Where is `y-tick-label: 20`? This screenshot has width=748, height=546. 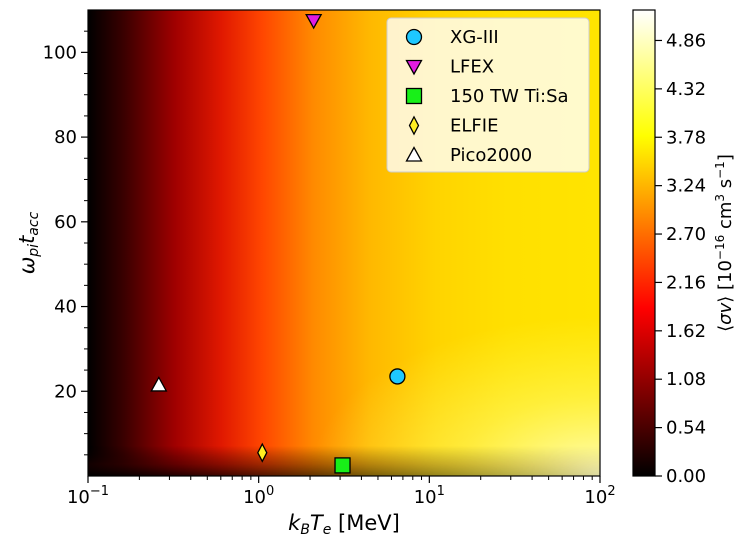
y-tick-label: 20 is located at coordinates (65, 391).